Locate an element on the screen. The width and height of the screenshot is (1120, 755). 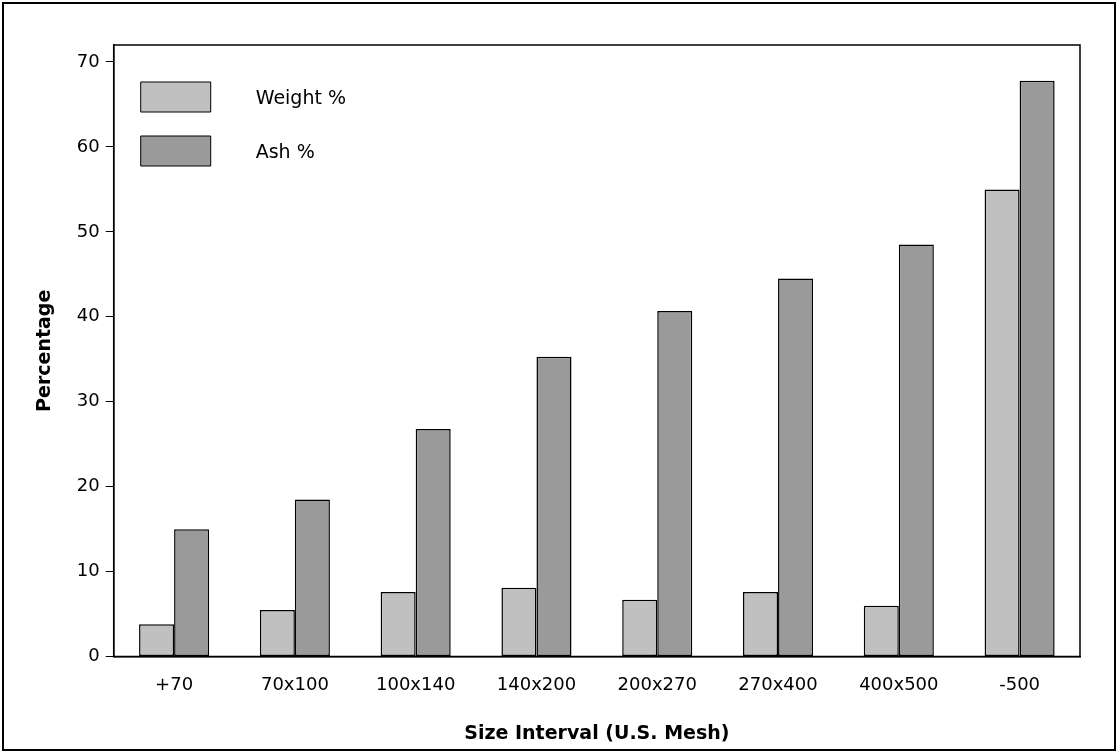
x-tick-label: +70 is located at coordinates (174, 684).